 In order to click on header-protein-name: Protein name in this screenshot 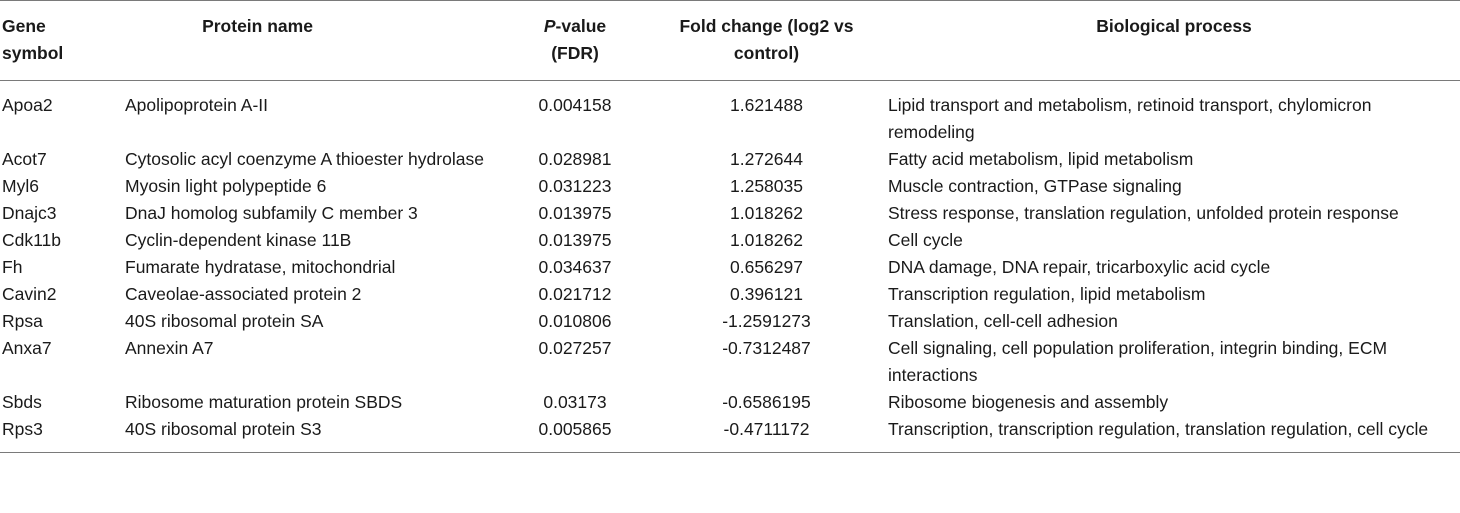, I will do `click(315, 41)`.